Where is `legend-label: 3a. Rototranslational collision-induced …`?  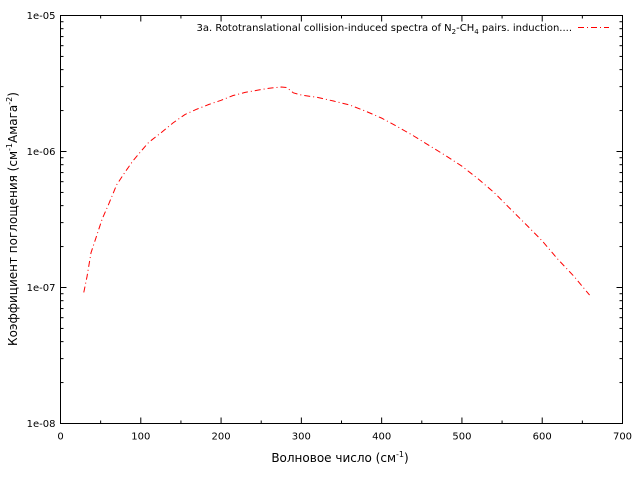 legend-label: 3a. Rototranslational collision-induced … is located at coordinates (384, 29).